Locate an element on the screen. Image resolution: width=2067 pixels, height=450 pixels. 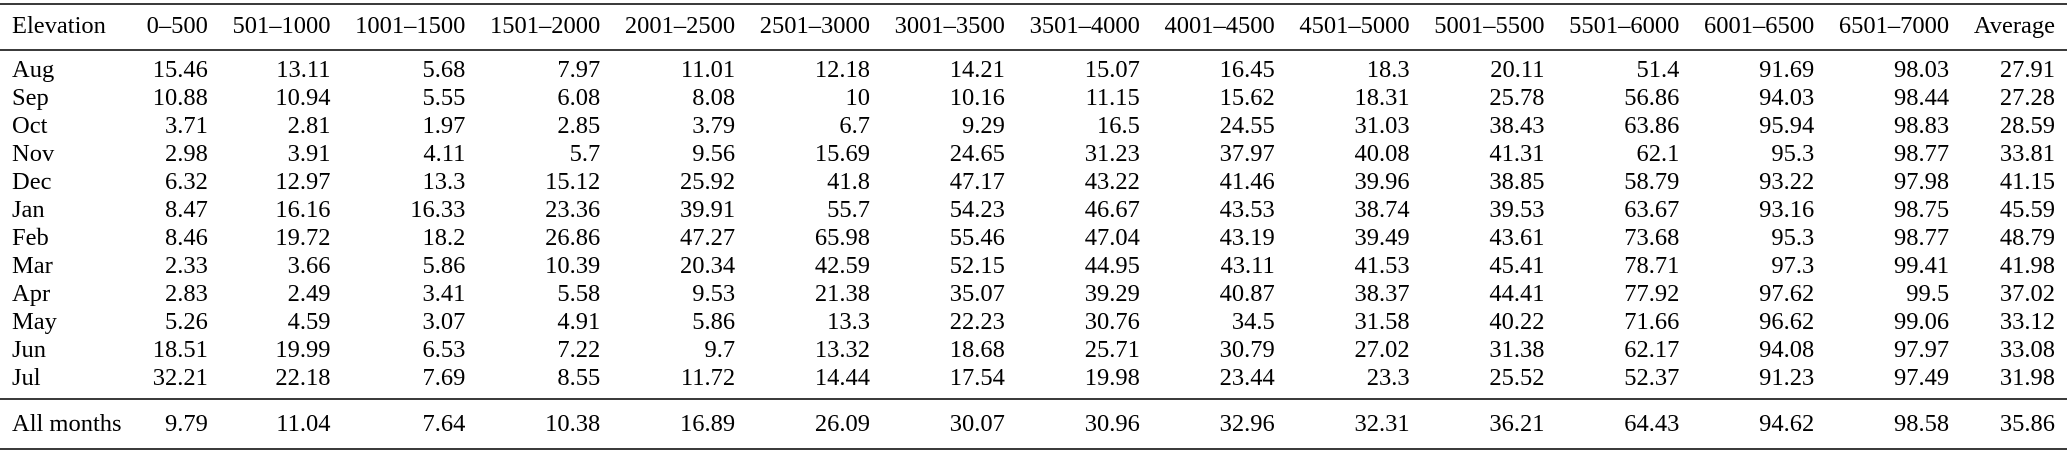
row-label: Sep is located at coordinates (30, 97).